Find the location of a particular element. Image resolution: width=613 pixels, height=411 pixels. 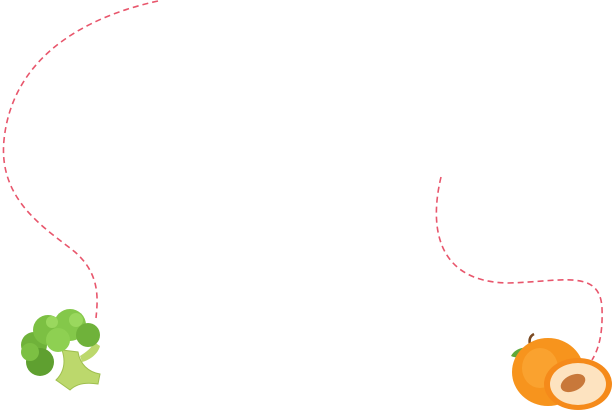

dashed-path-right is located at coordinates (519, 268).